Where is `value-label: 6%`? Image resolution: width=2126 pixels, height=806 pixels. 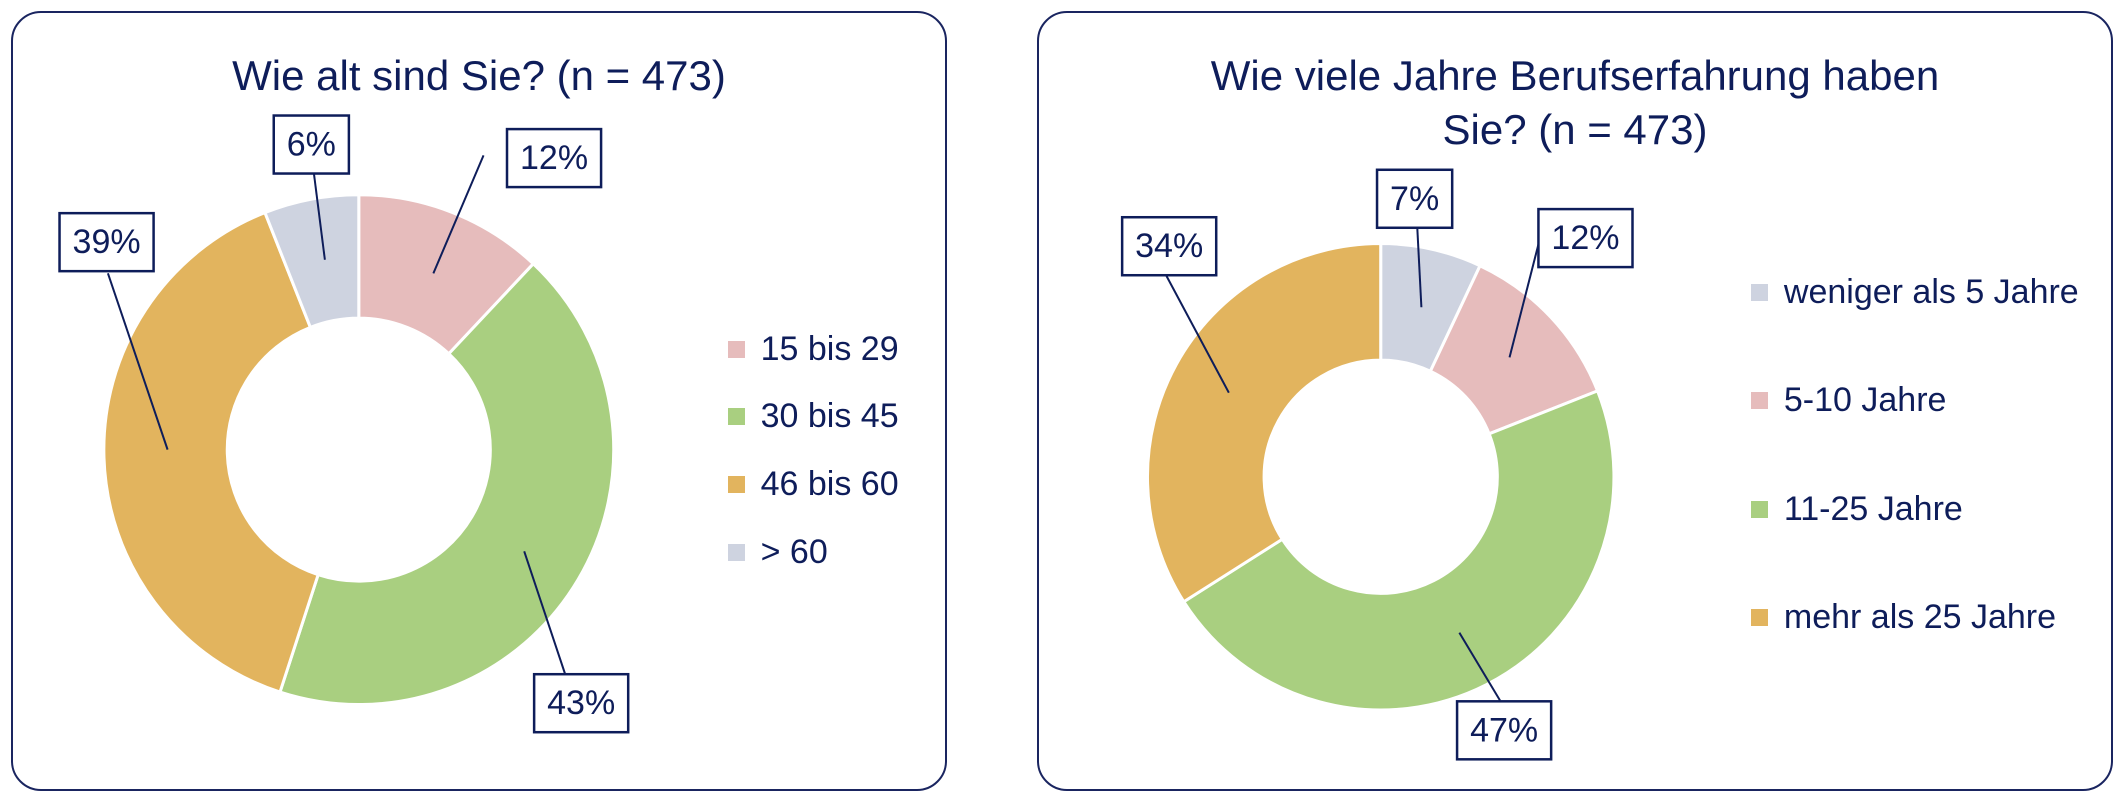
value-label: 6% is located at coordinates (311, 145).